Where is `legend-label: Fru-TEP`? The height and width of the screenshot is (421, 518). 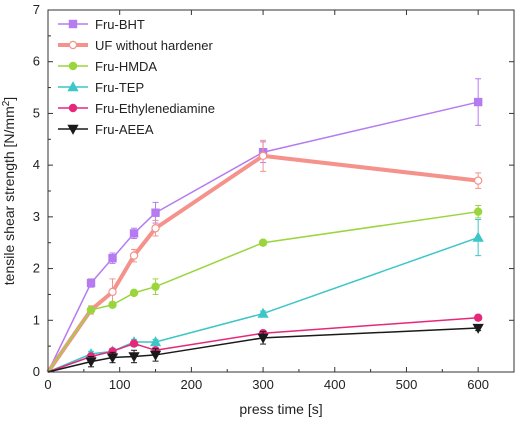
legend-label: Fru-TEP is located at coordinates (119, 87).